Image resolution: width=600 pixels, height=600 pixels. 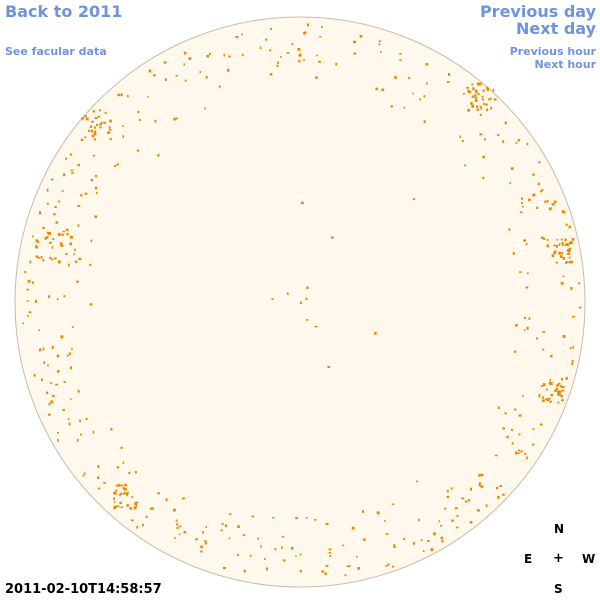 I want to click on observation-timestamp: 2011-02-10T14:58:57, so click(x=83, y=589).